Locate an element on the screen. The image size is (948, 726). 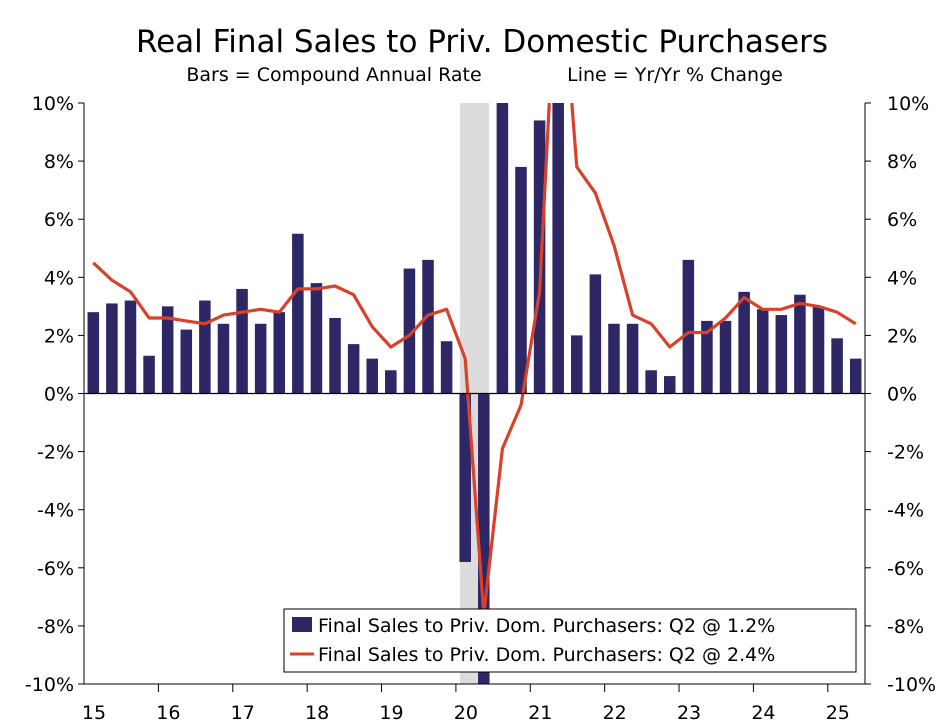
bar-19Q3 is located at coordinates (428, 326).